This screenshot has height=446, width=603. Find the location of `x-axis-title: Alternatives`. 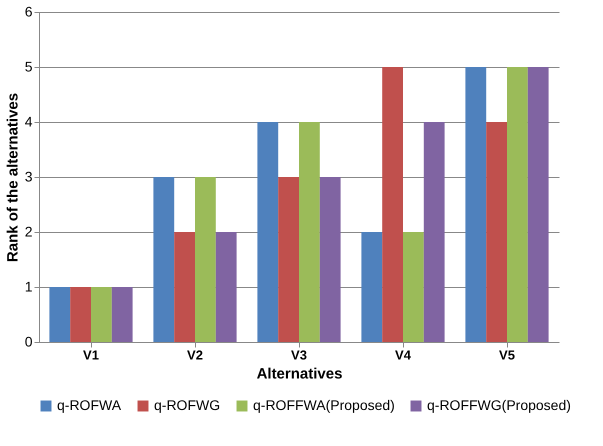

x-axis-title: Alternatives is located at coordinates (299, 374).